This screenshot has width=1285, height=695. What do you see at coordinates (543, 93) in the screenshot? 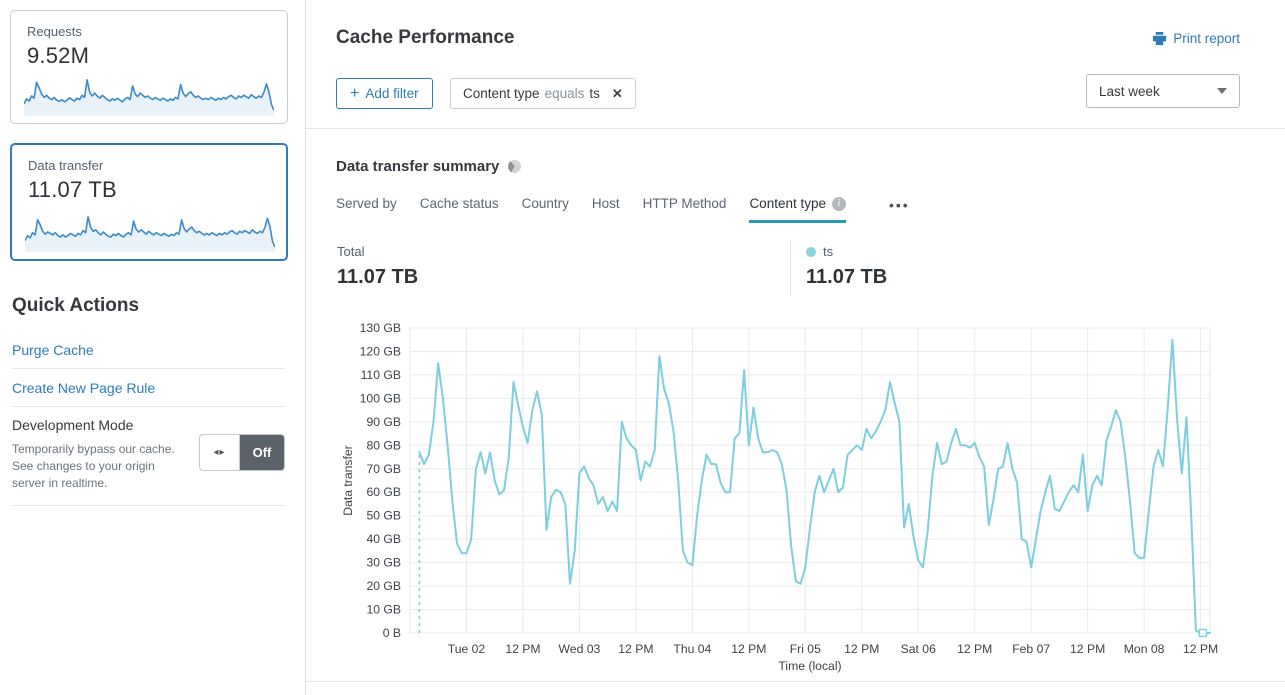
I see `content-type-filter-chip: Content type equals ts ✕` at bounding box center [543, 93].